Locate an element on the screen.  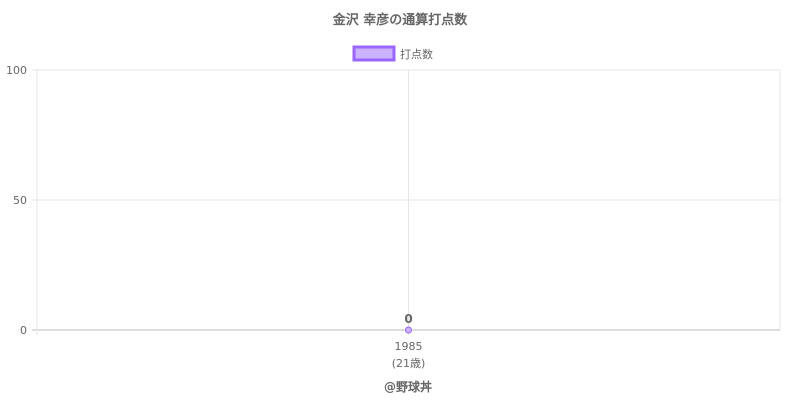
data-point is located at coordinates (408, 330).